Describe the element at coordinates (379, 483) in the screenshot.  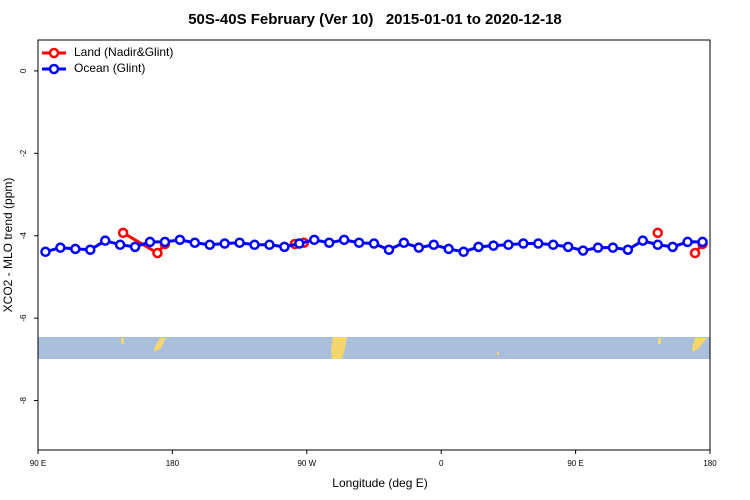
I see `x-axis-label: Longitude (deg E)` at that location.